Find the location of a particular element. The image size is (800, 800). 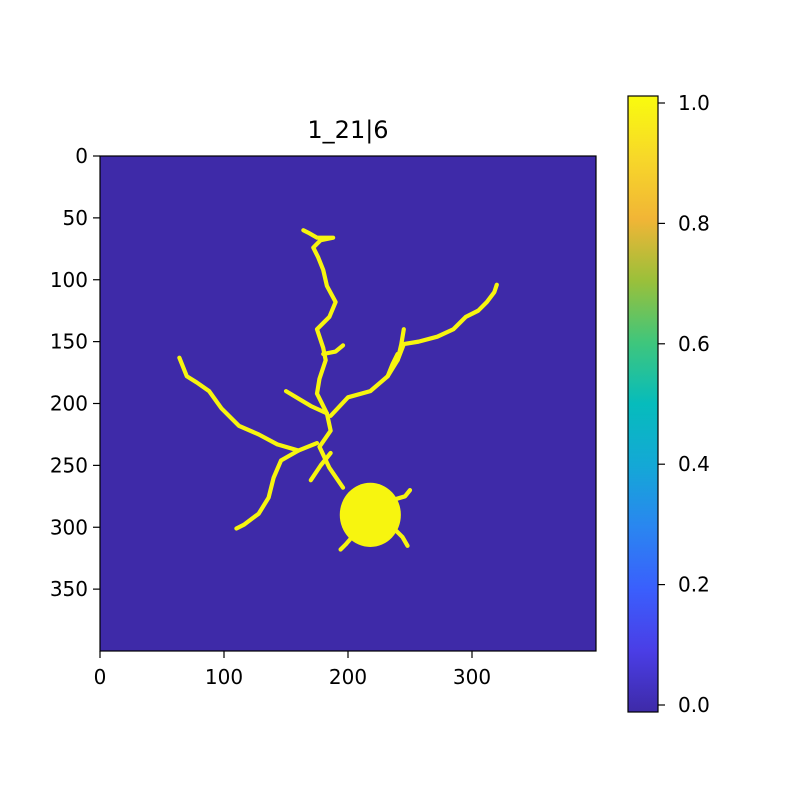

colorbar-axis: 0.0 0.2 0.4 0.6 0.8 1.0 is located at coordinates (684, 404).